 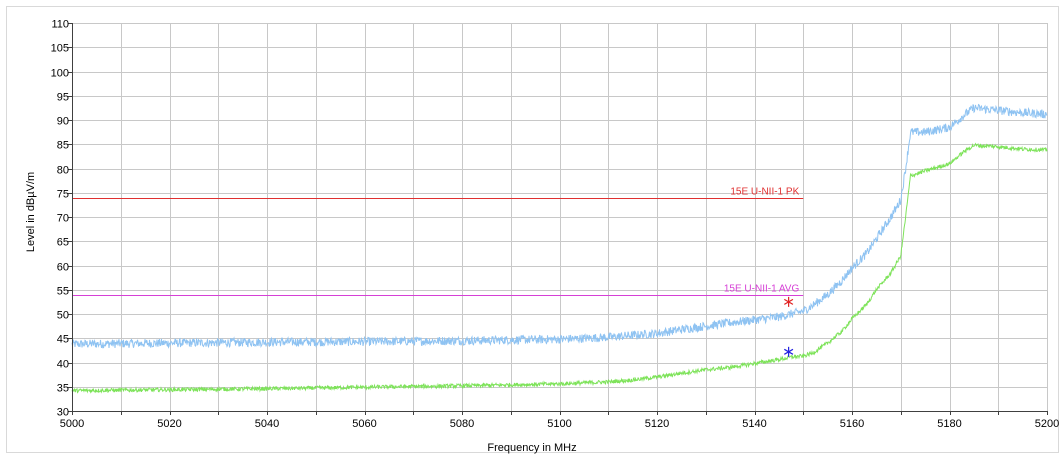 What do you see at coordinates (63, 340) in the screenshot?
I see `y-tick-label: 45` at bounding box center [63, 340].